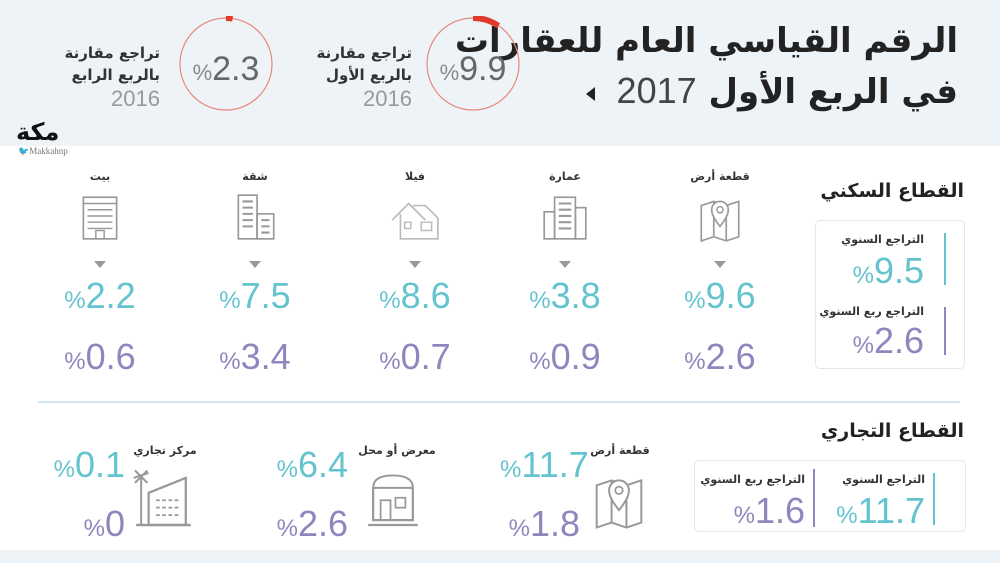  Describe the element at coordinates (833, 92) in the screenshot. I see `title-quarter: في الربع الأول` at that location.